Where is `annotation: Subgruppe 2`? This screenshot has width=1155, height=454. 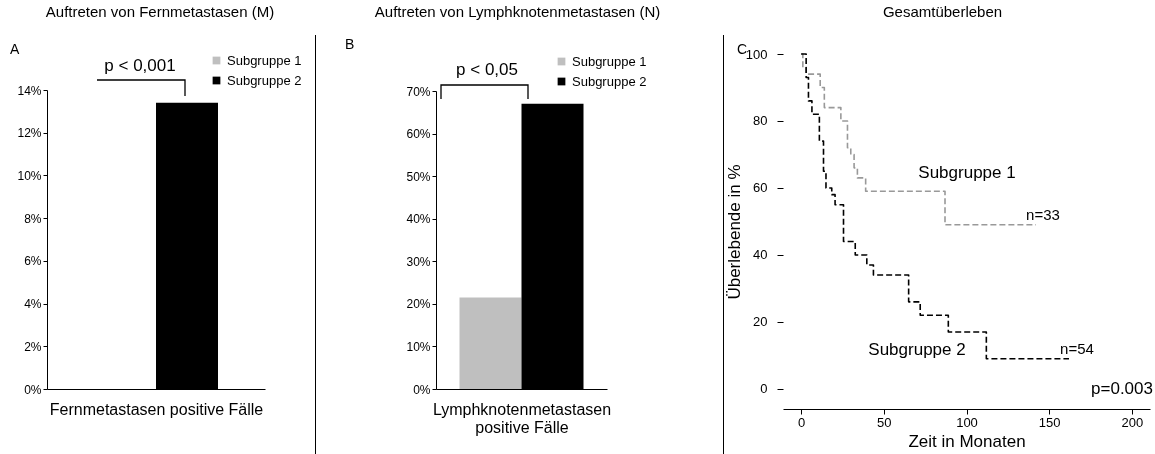
annotation: Subgruppe 2 is located at coordinates (917, 349).